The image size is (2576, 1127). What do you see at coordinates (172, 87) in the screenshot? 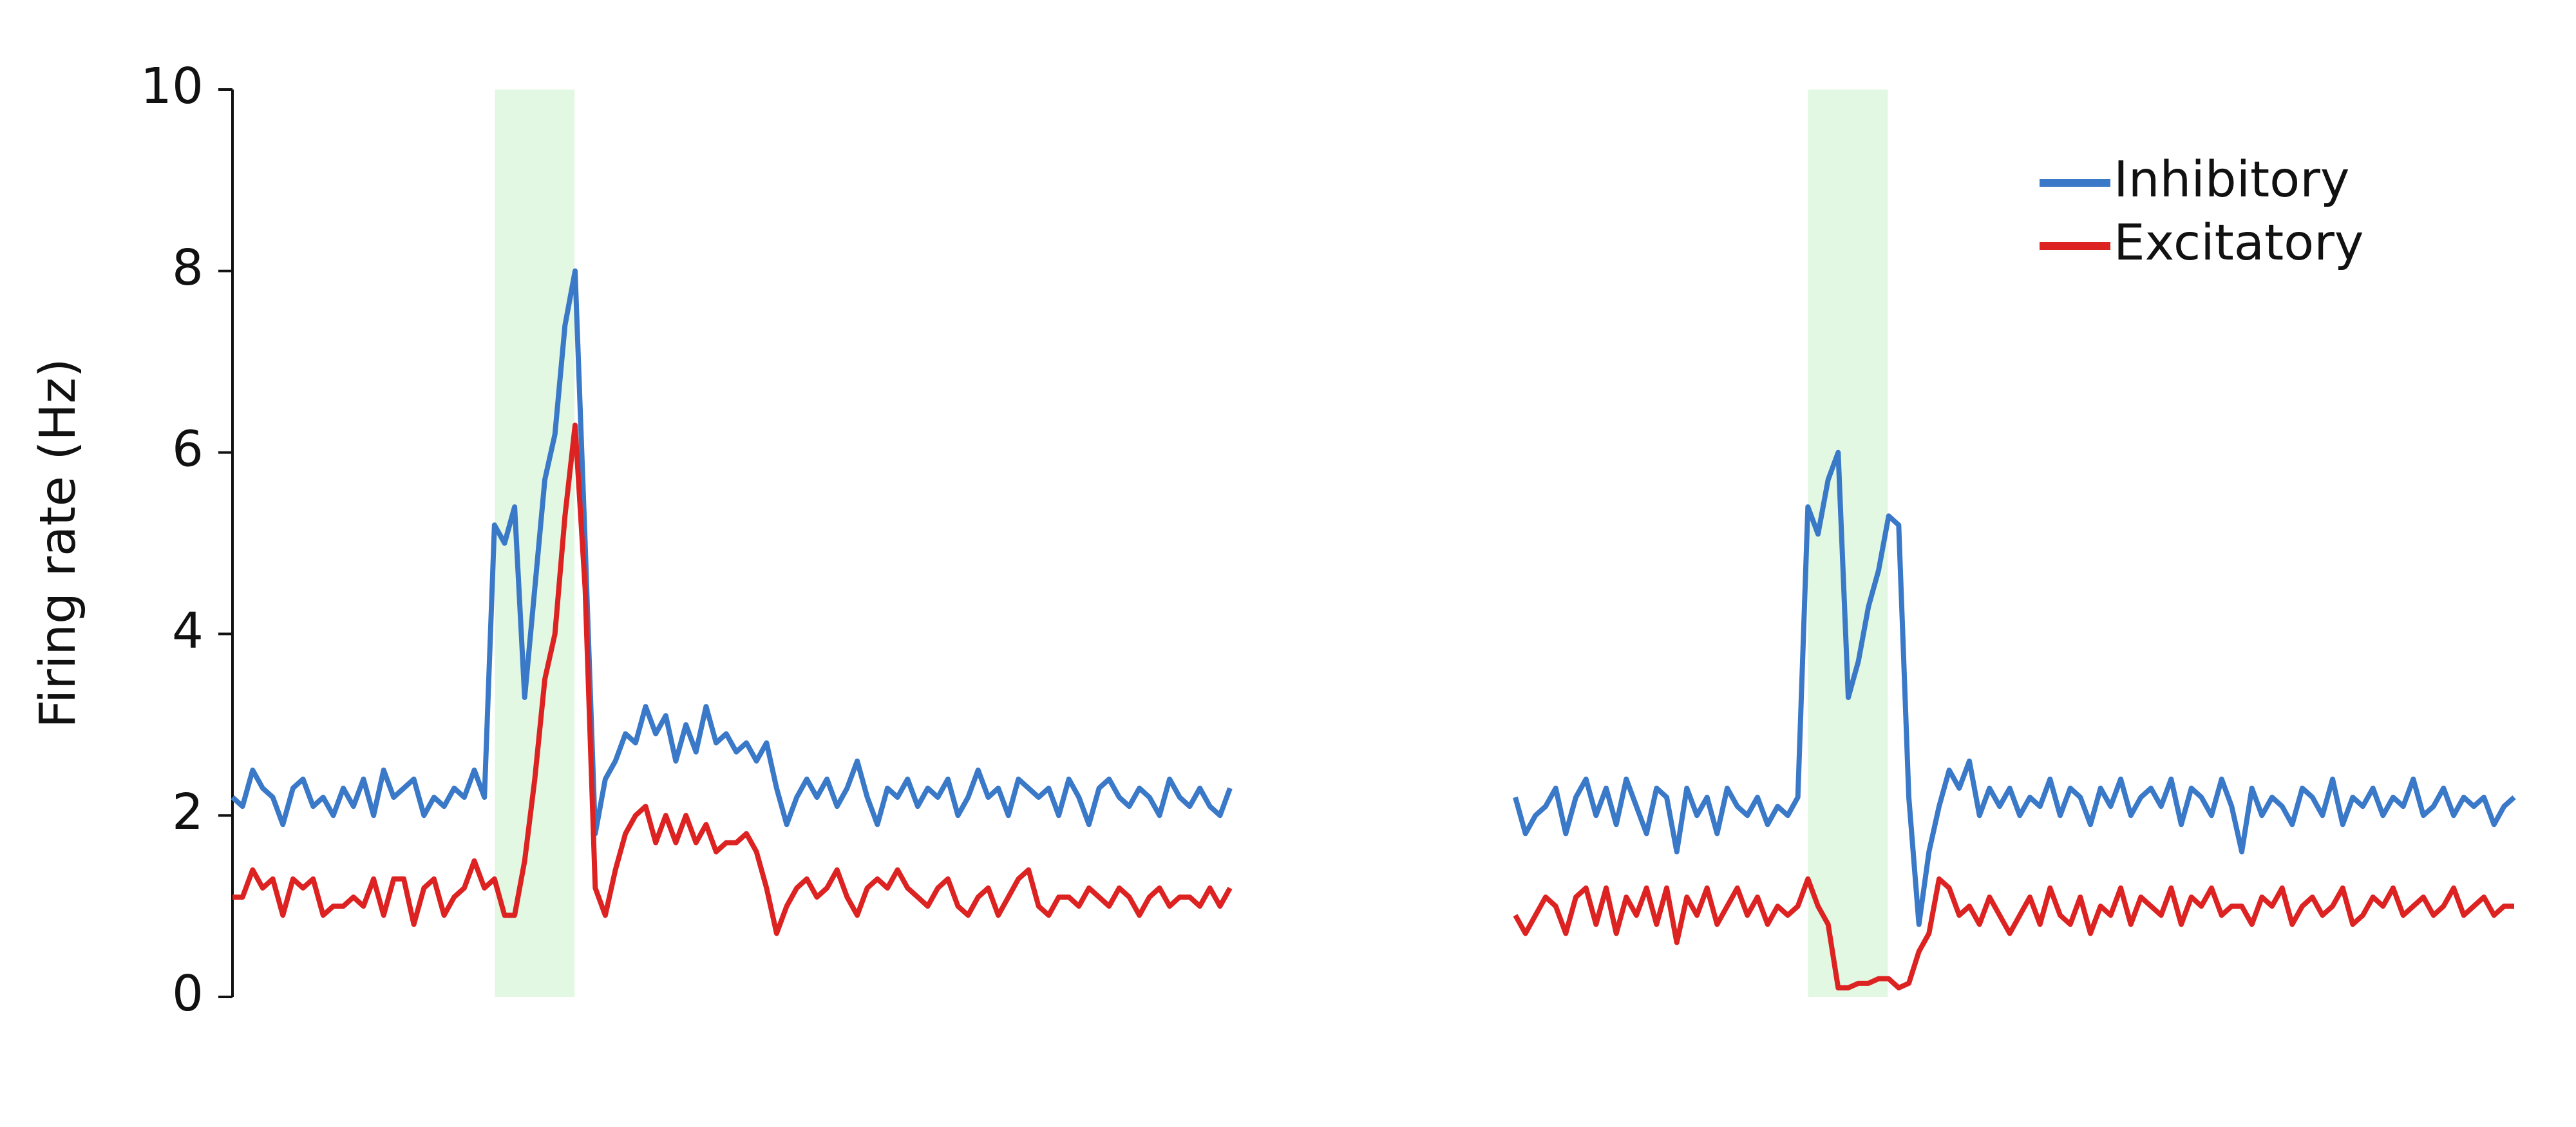
I see `y-tick-label: 10` at bounding box center [172, 87].